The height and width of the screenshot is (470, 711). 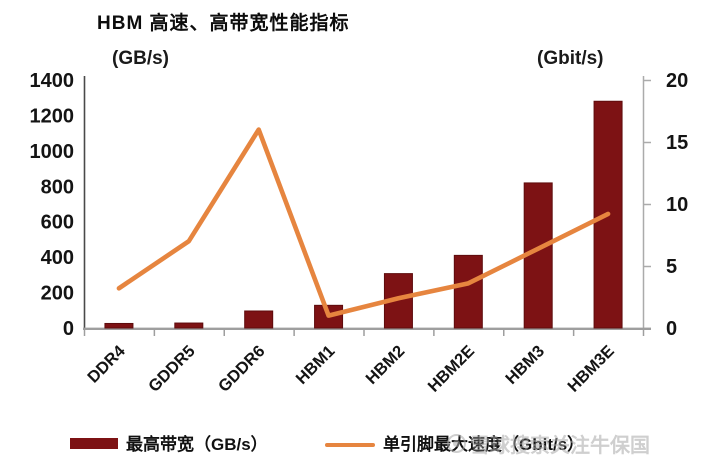 What do you see at coordinates (385, 365) in the screenshot?
I see `category-label-HBM2: HBM2` at bounding box center [385, 365].